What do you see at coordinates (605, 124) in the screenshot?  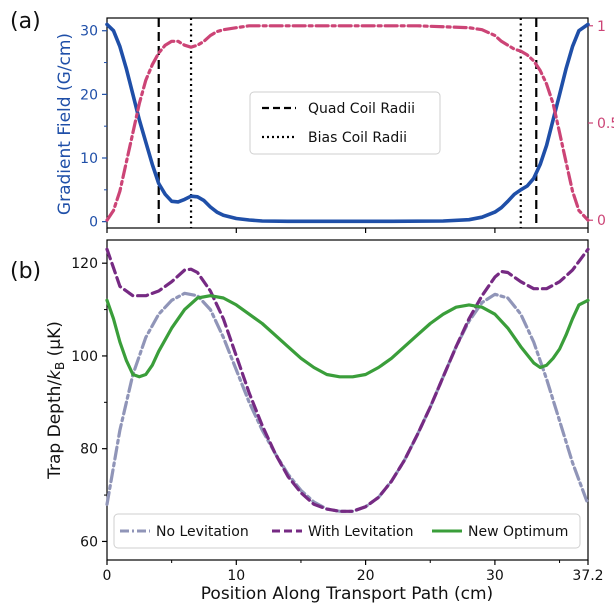 I see `a-y2tick-label: 0.5` at bounding box center [605, 124].